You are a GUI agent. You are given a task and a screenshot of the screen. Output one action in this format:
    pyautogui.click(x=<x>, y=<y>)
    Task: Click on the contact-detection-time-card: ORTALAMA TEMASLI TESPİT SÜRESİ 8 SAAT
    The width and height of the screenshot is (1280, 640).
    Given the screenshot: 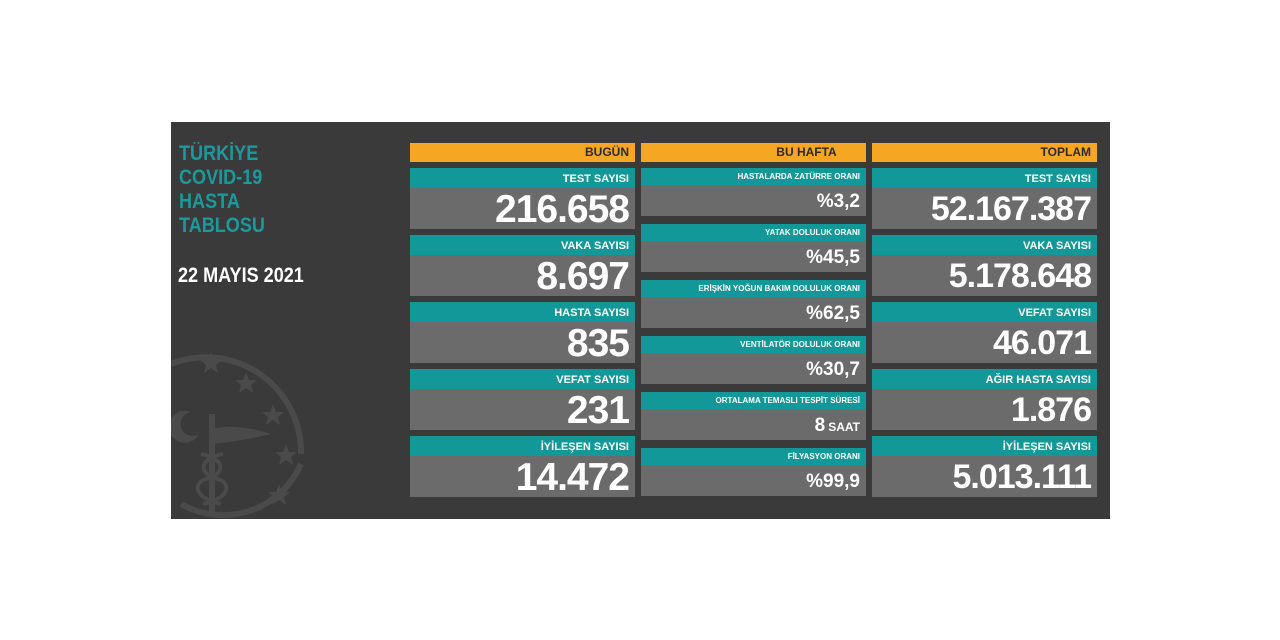 What is the action you would take?
    pyautogui.click(x=753, y=416)
    